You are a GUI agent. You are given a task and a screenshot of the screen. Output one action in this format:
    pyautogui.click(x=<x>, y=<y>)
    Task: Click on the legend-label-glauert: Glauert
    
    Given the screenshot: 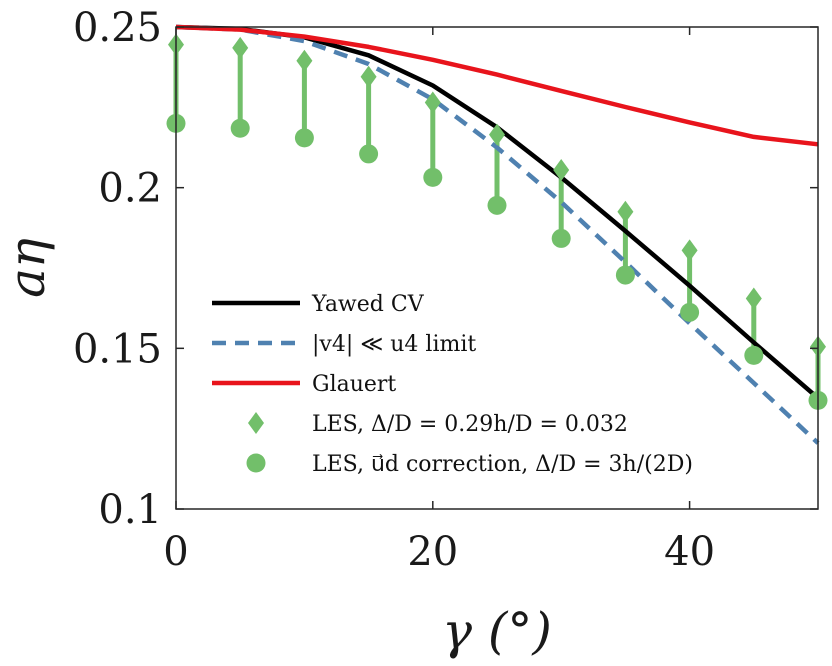 What is the action you would take?
    pyautogui.click(x=354, y=384)
    